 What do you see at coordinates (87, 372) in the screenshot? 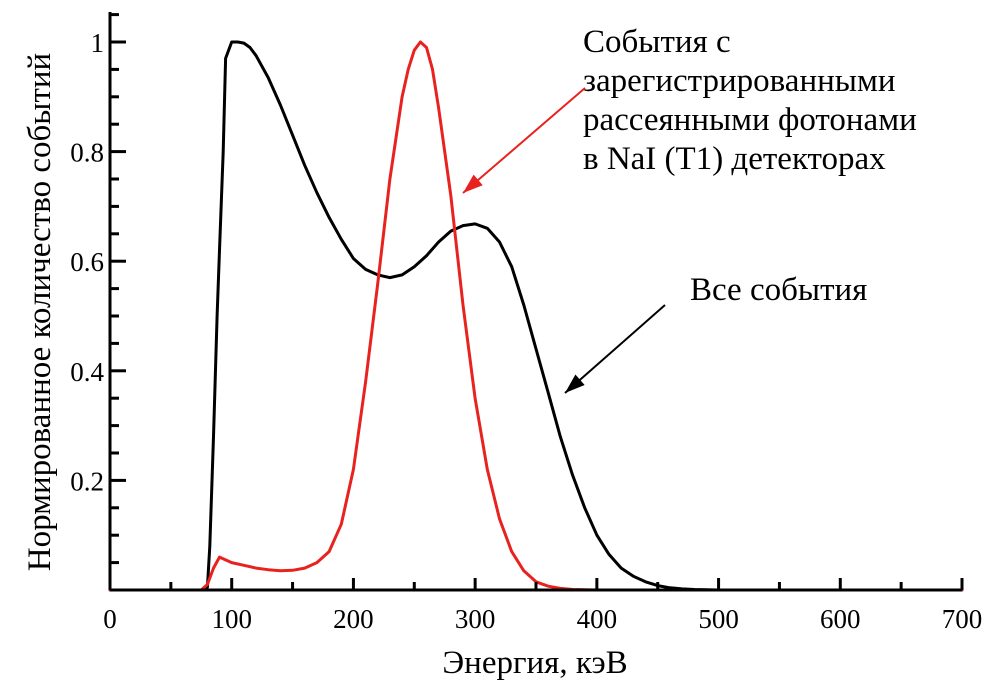
I see `y-tick-label: 0.4` at bounding box center [87, 372].